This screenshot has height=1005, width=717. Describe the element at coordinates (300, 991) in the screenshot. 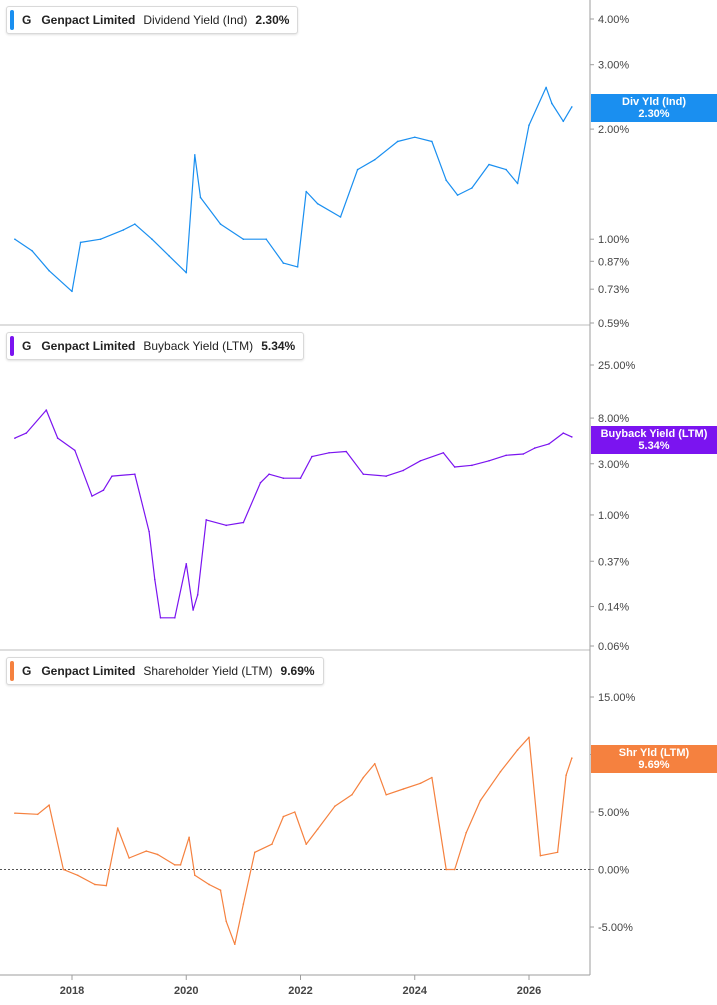

I see `x-tick-label: 2022` at that location.